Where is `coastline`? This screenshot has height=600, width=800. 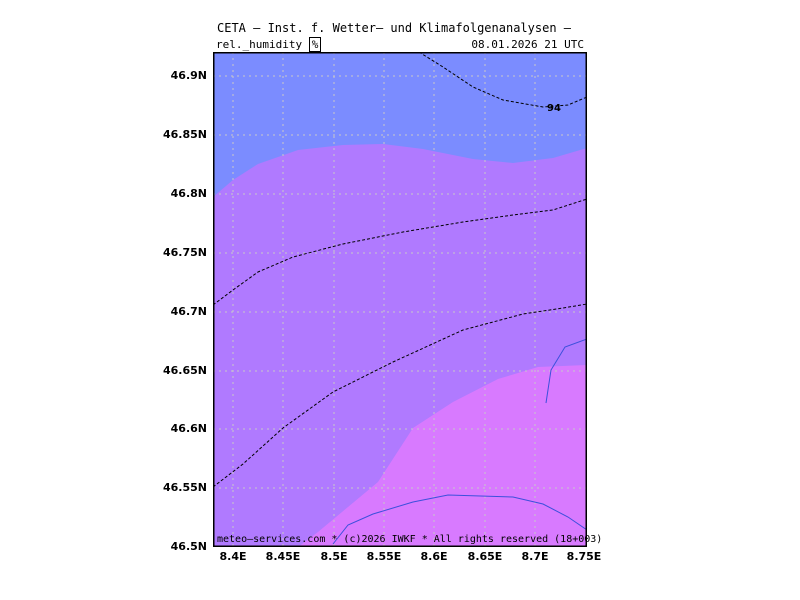 coastline is located at coordinates (459, 441).